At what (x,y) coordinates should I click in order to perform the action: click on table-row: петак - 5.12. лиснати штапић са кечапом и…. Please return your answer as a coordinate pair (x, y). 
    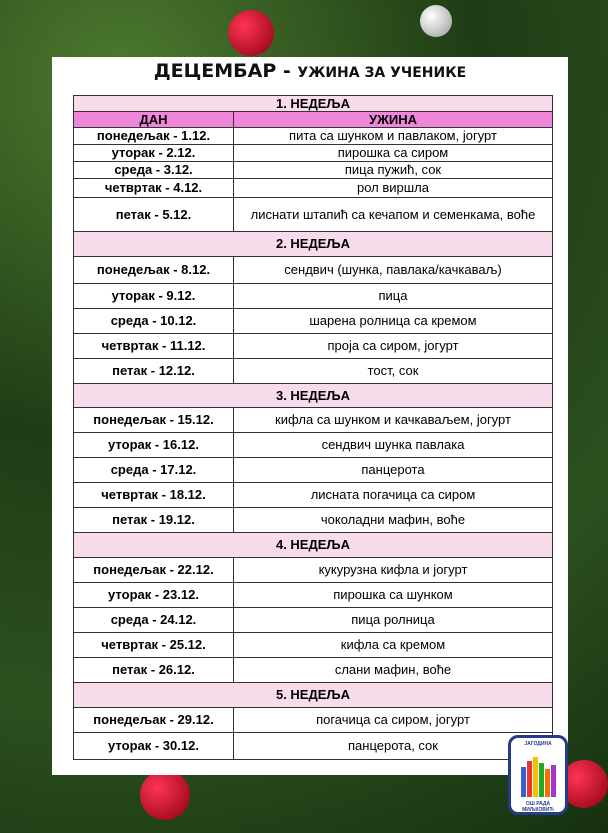
    Looking at the image, I should click on (313, 214).